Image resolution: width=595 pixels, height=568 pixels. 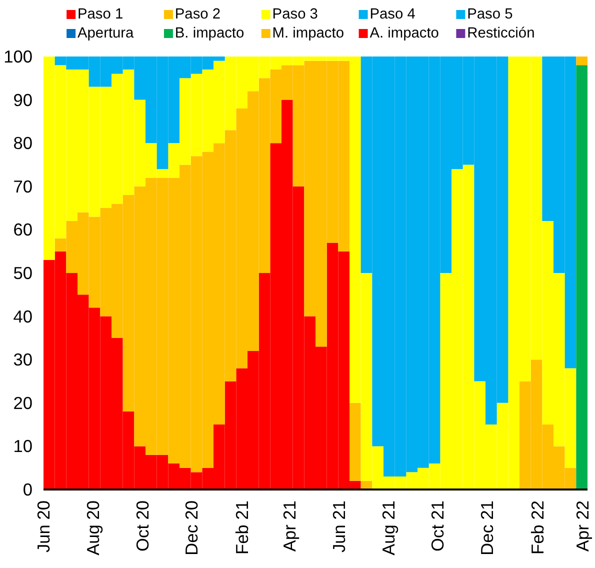 I want to click on y-tick-label: 90, so click(x=23, y=100).